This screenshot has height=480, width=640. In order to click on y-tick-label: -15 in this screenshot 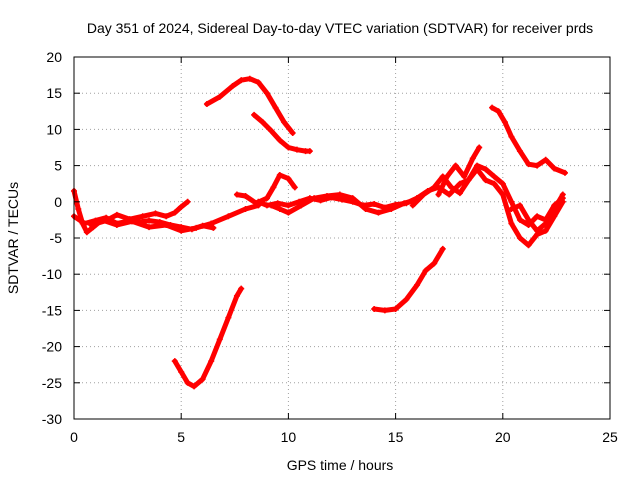, I will do `click(52, 310)`.